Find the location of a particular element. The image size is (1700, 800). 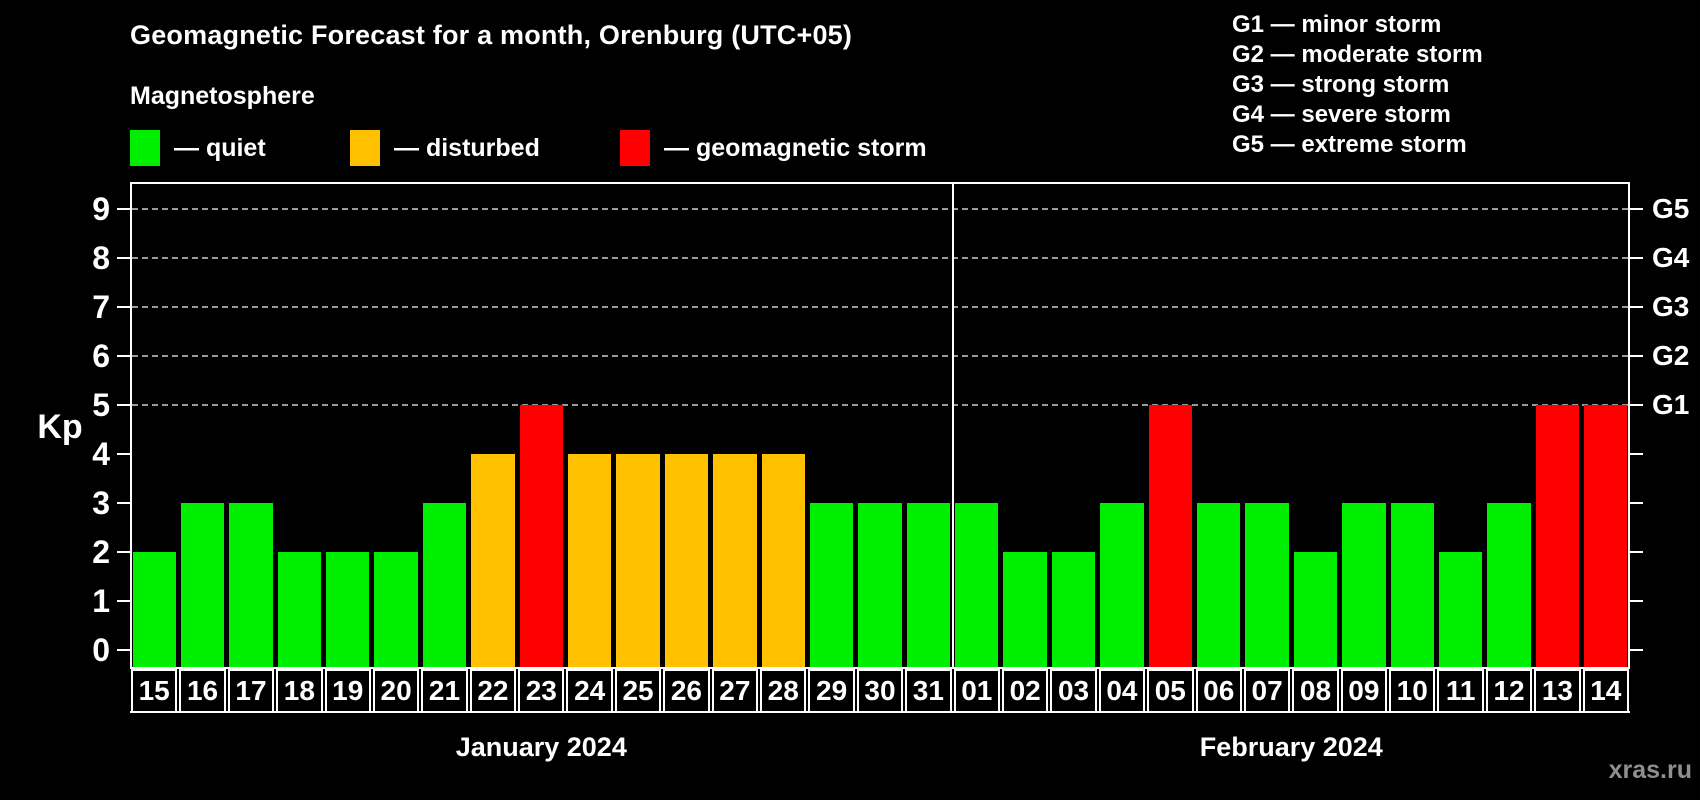

day-label-08: 08 is located at coordinates (1315, 691).